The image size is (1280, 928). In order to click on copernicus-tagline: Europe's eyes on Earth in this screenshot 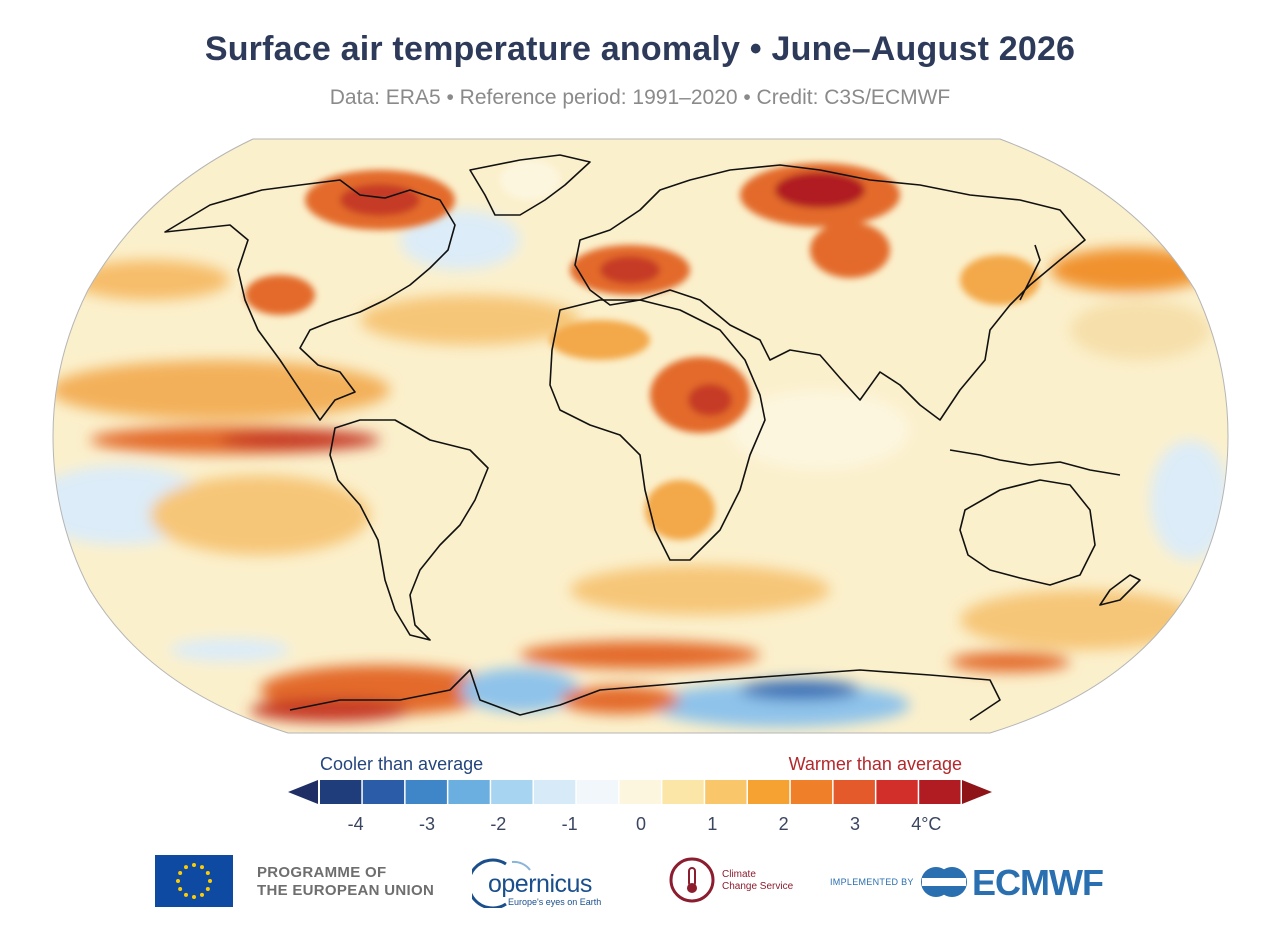, I will do `click(555, 902)`.